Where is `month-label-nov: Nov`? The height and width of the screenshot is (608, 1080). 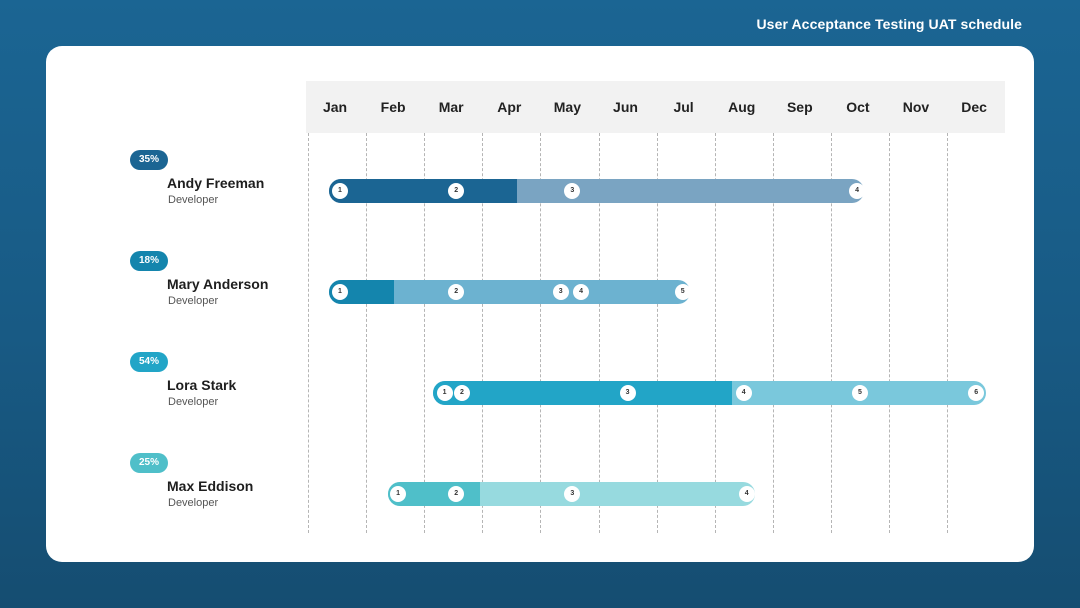 month-label-nov: Nov is located at coordinates (916, 107).